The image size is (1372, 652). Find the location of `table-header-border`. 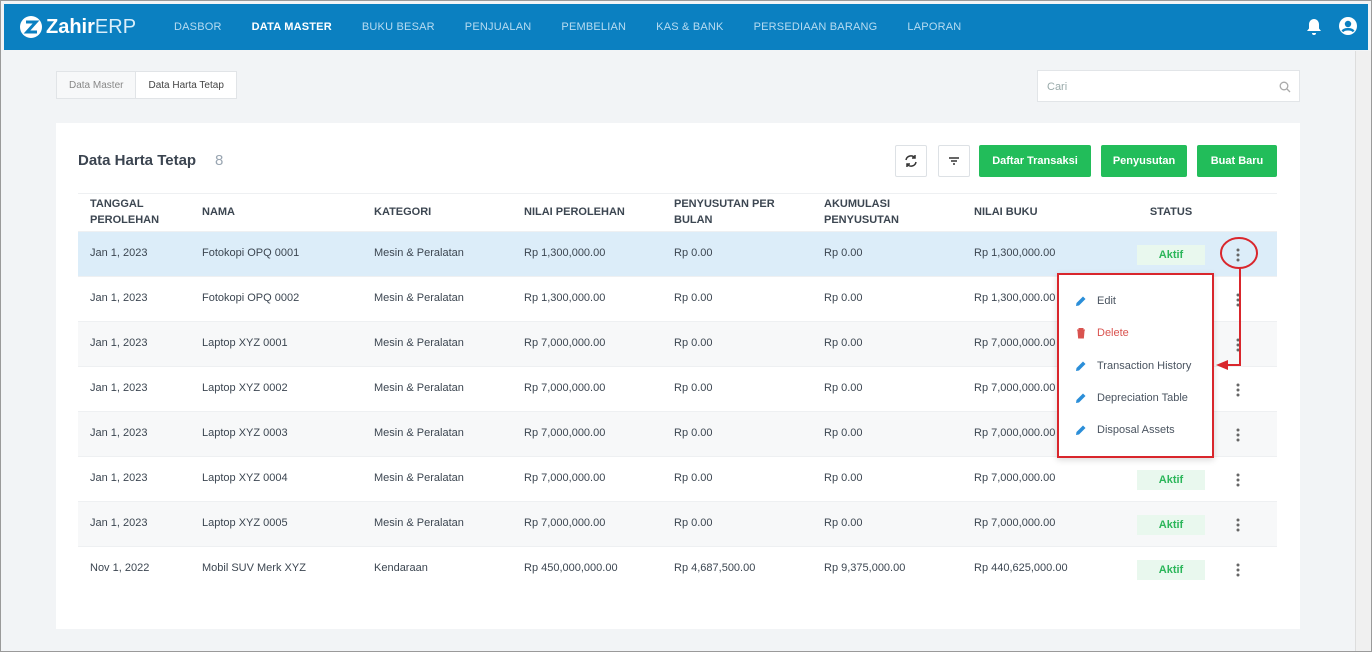

table-header-border is located at coordinates (677, 193).